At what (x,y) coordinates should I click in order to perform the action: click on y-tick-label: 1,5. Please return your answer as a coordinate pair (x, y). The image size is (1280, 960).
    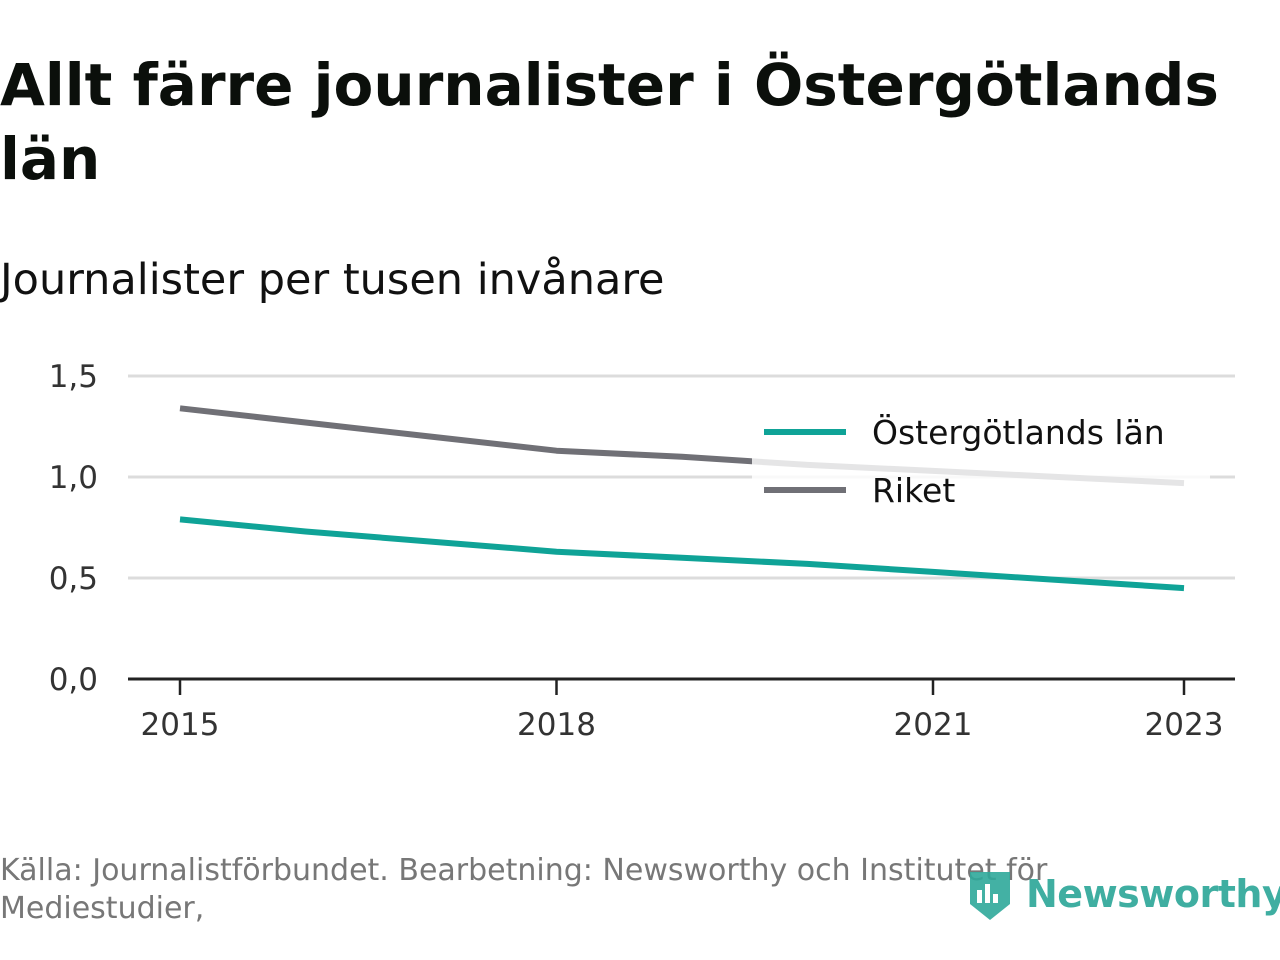
    Looking at the image, I should click on (73, 377).